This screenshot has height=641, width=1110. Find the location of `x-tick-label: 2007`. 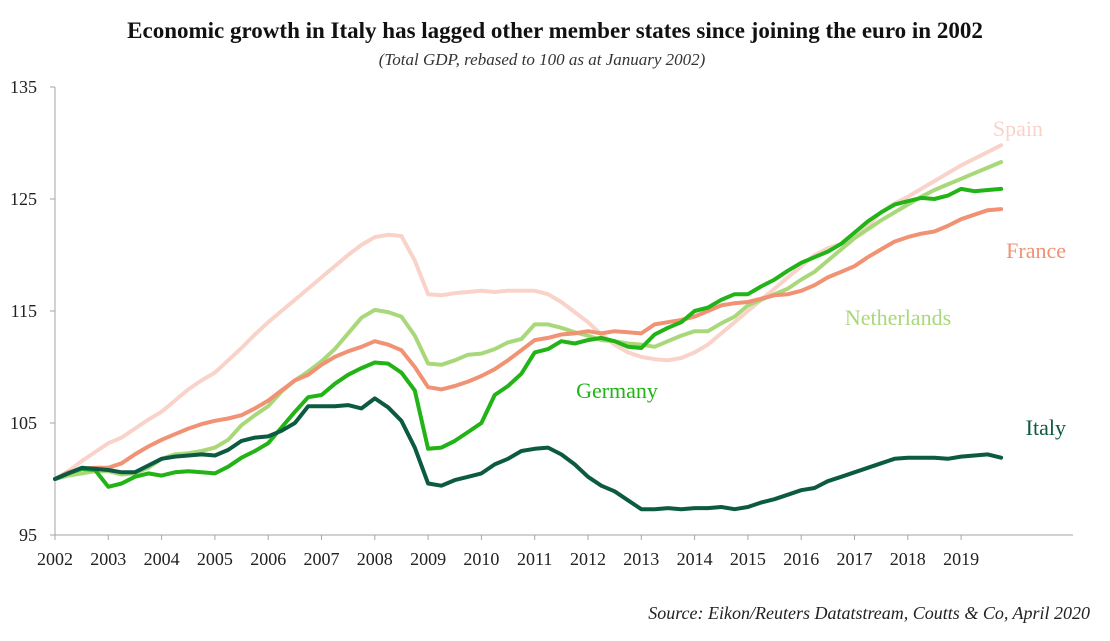

x-tick-label: 2007 is located at coordinates (322, 559).